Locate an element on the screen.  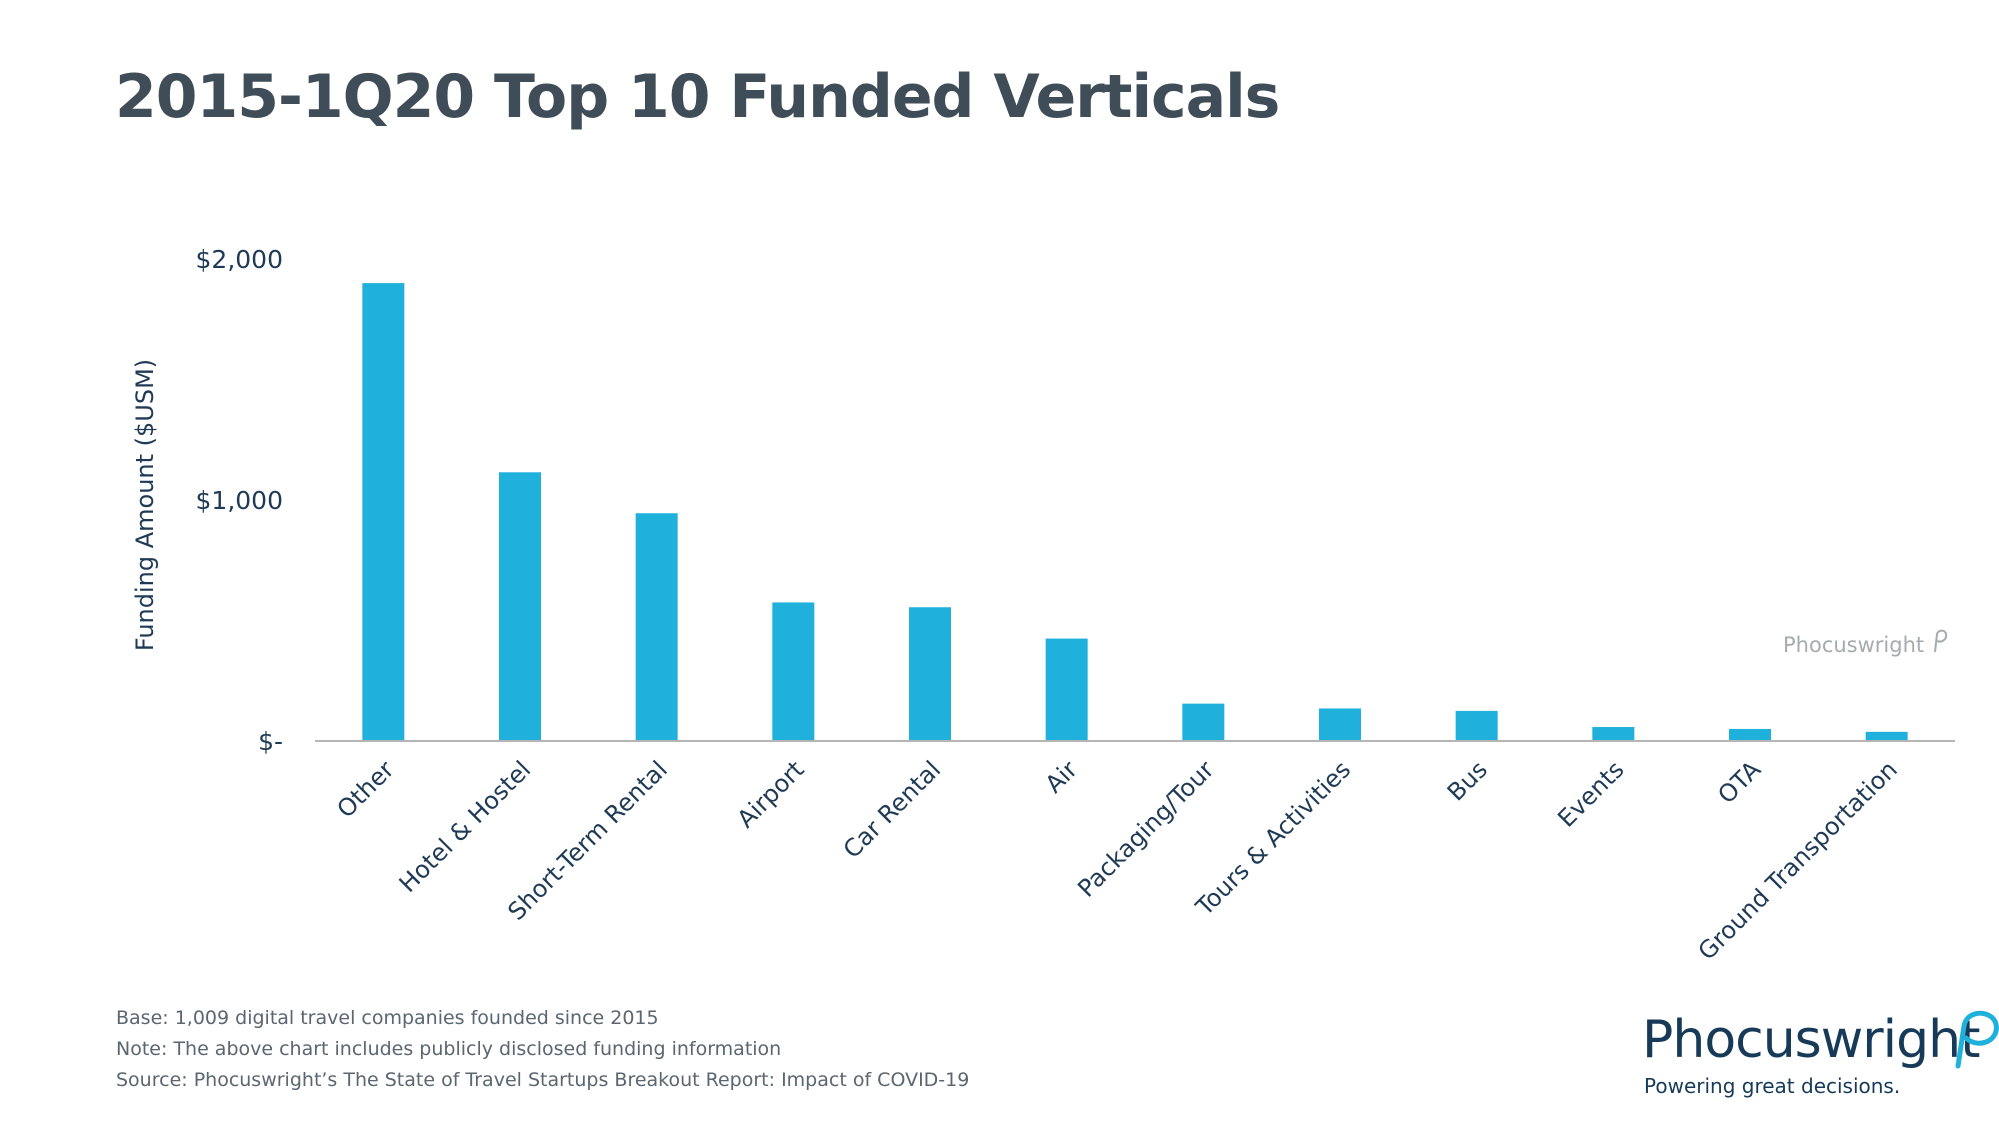
x-tick-label-airport: Airport is located at coordinates (771, 794).